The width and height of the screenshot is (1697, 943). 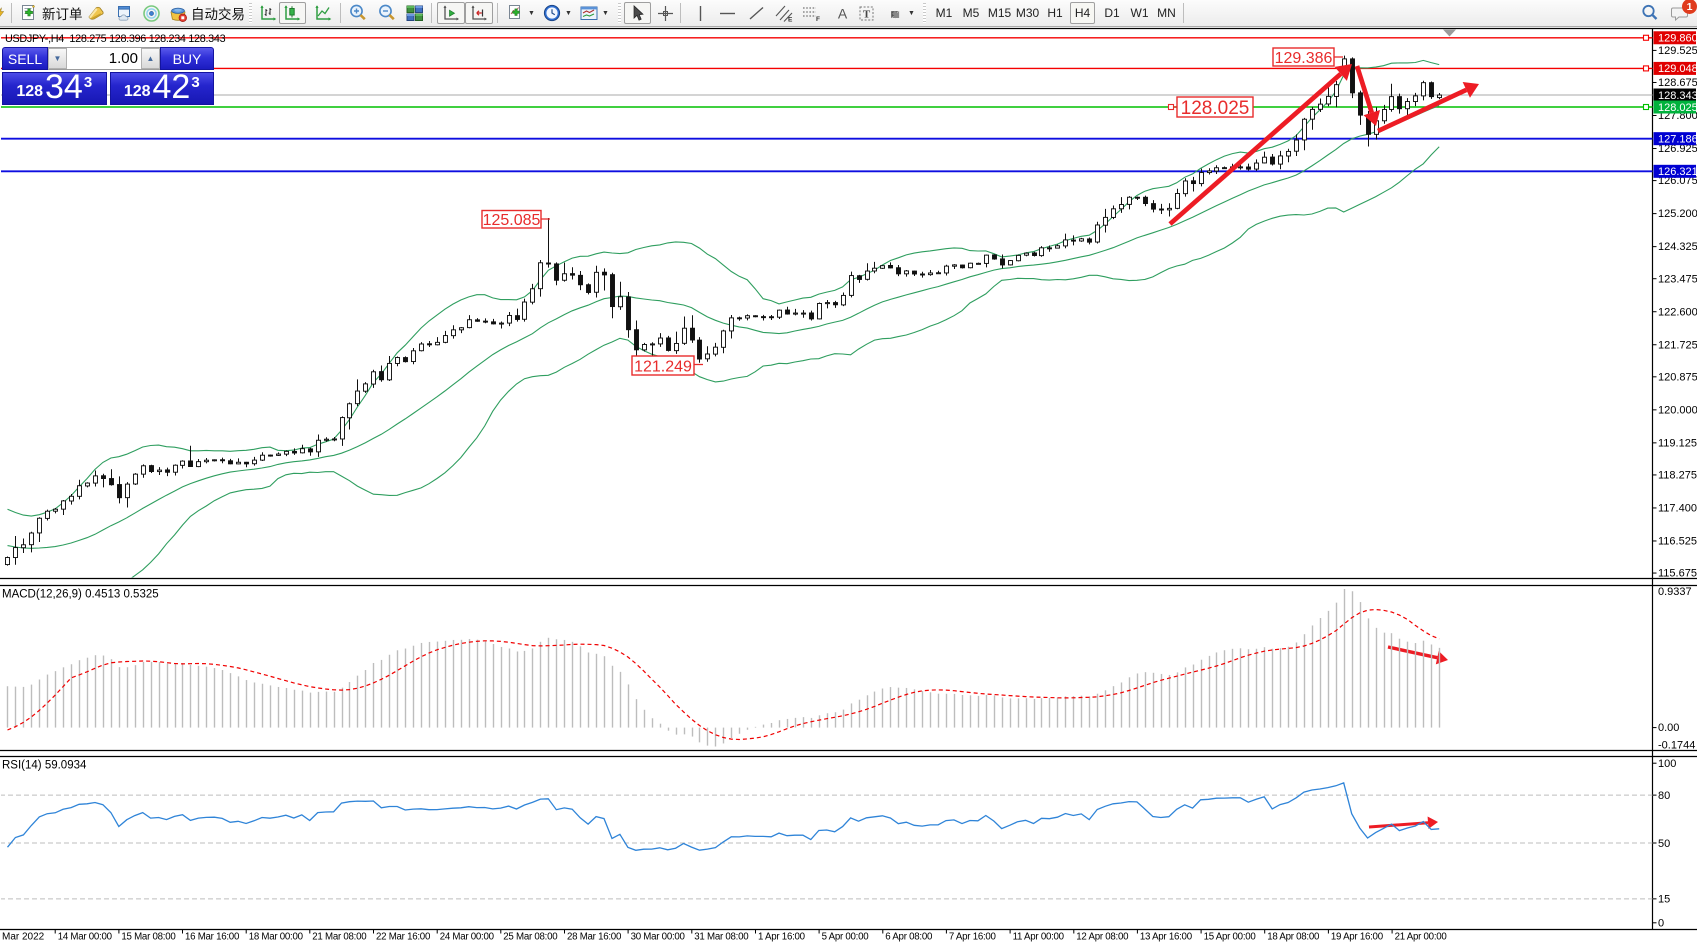 What do you see at coordinates (187, 58) in the screenshot?
I see `buy-button: BUY` at bounding box center [187, 58].